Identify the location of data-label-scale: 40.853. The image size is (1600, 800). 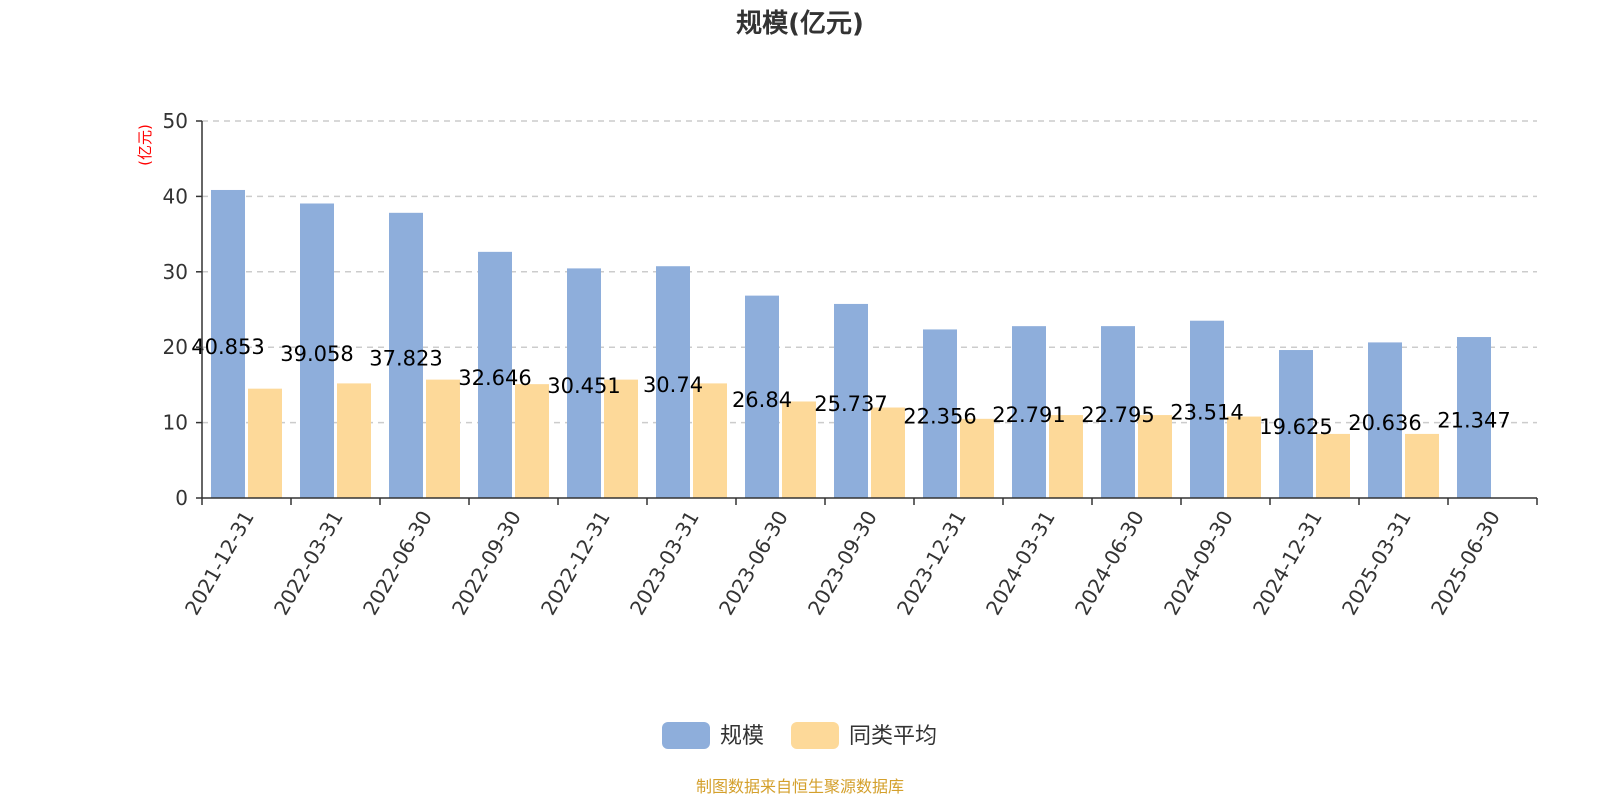
(227, 347).